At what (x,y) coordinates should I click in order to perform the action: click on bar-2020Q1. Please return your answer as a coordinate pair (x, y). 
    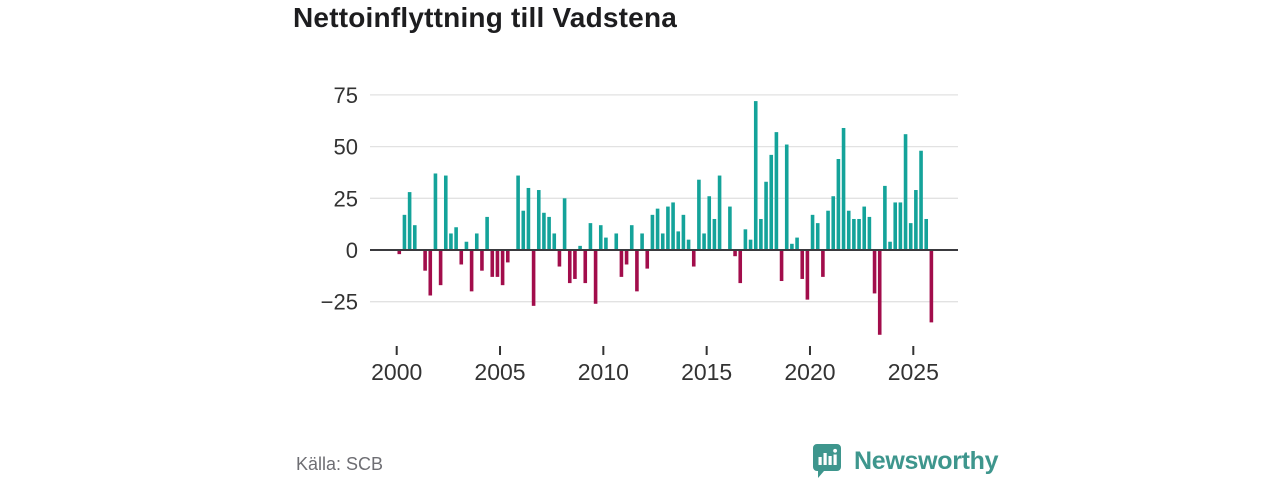
    Looking at the image, I should click on (812, 232).